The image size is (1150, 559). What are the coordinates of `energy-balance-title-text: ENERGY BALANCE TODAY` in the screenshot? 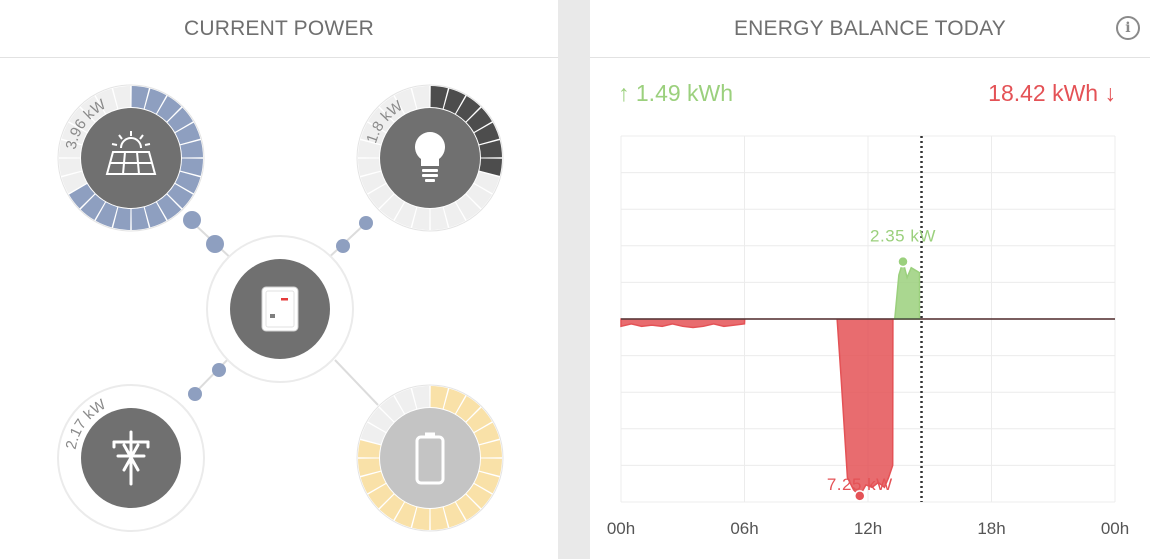 It's located at (870, 28).